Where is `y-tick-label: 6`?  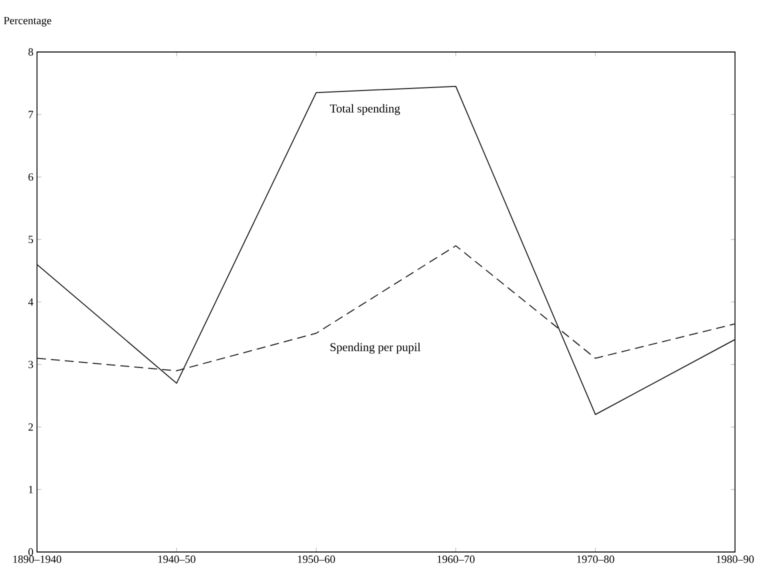
y-tick-label: 6 is located at coordinates (31, 177).